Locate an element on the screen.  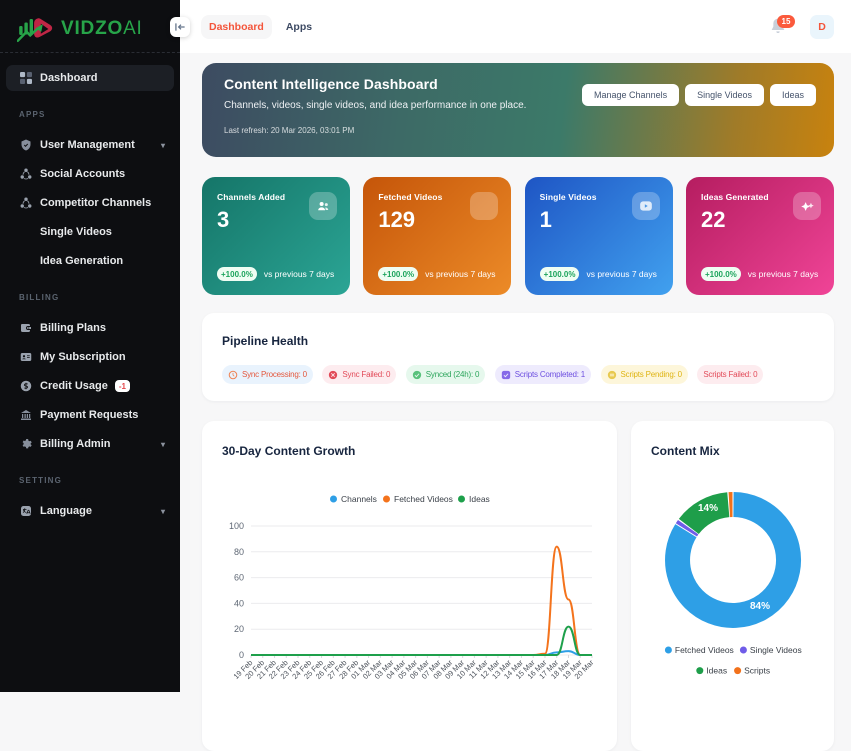
svg-text: 20 is located at coordinates (239, 629).